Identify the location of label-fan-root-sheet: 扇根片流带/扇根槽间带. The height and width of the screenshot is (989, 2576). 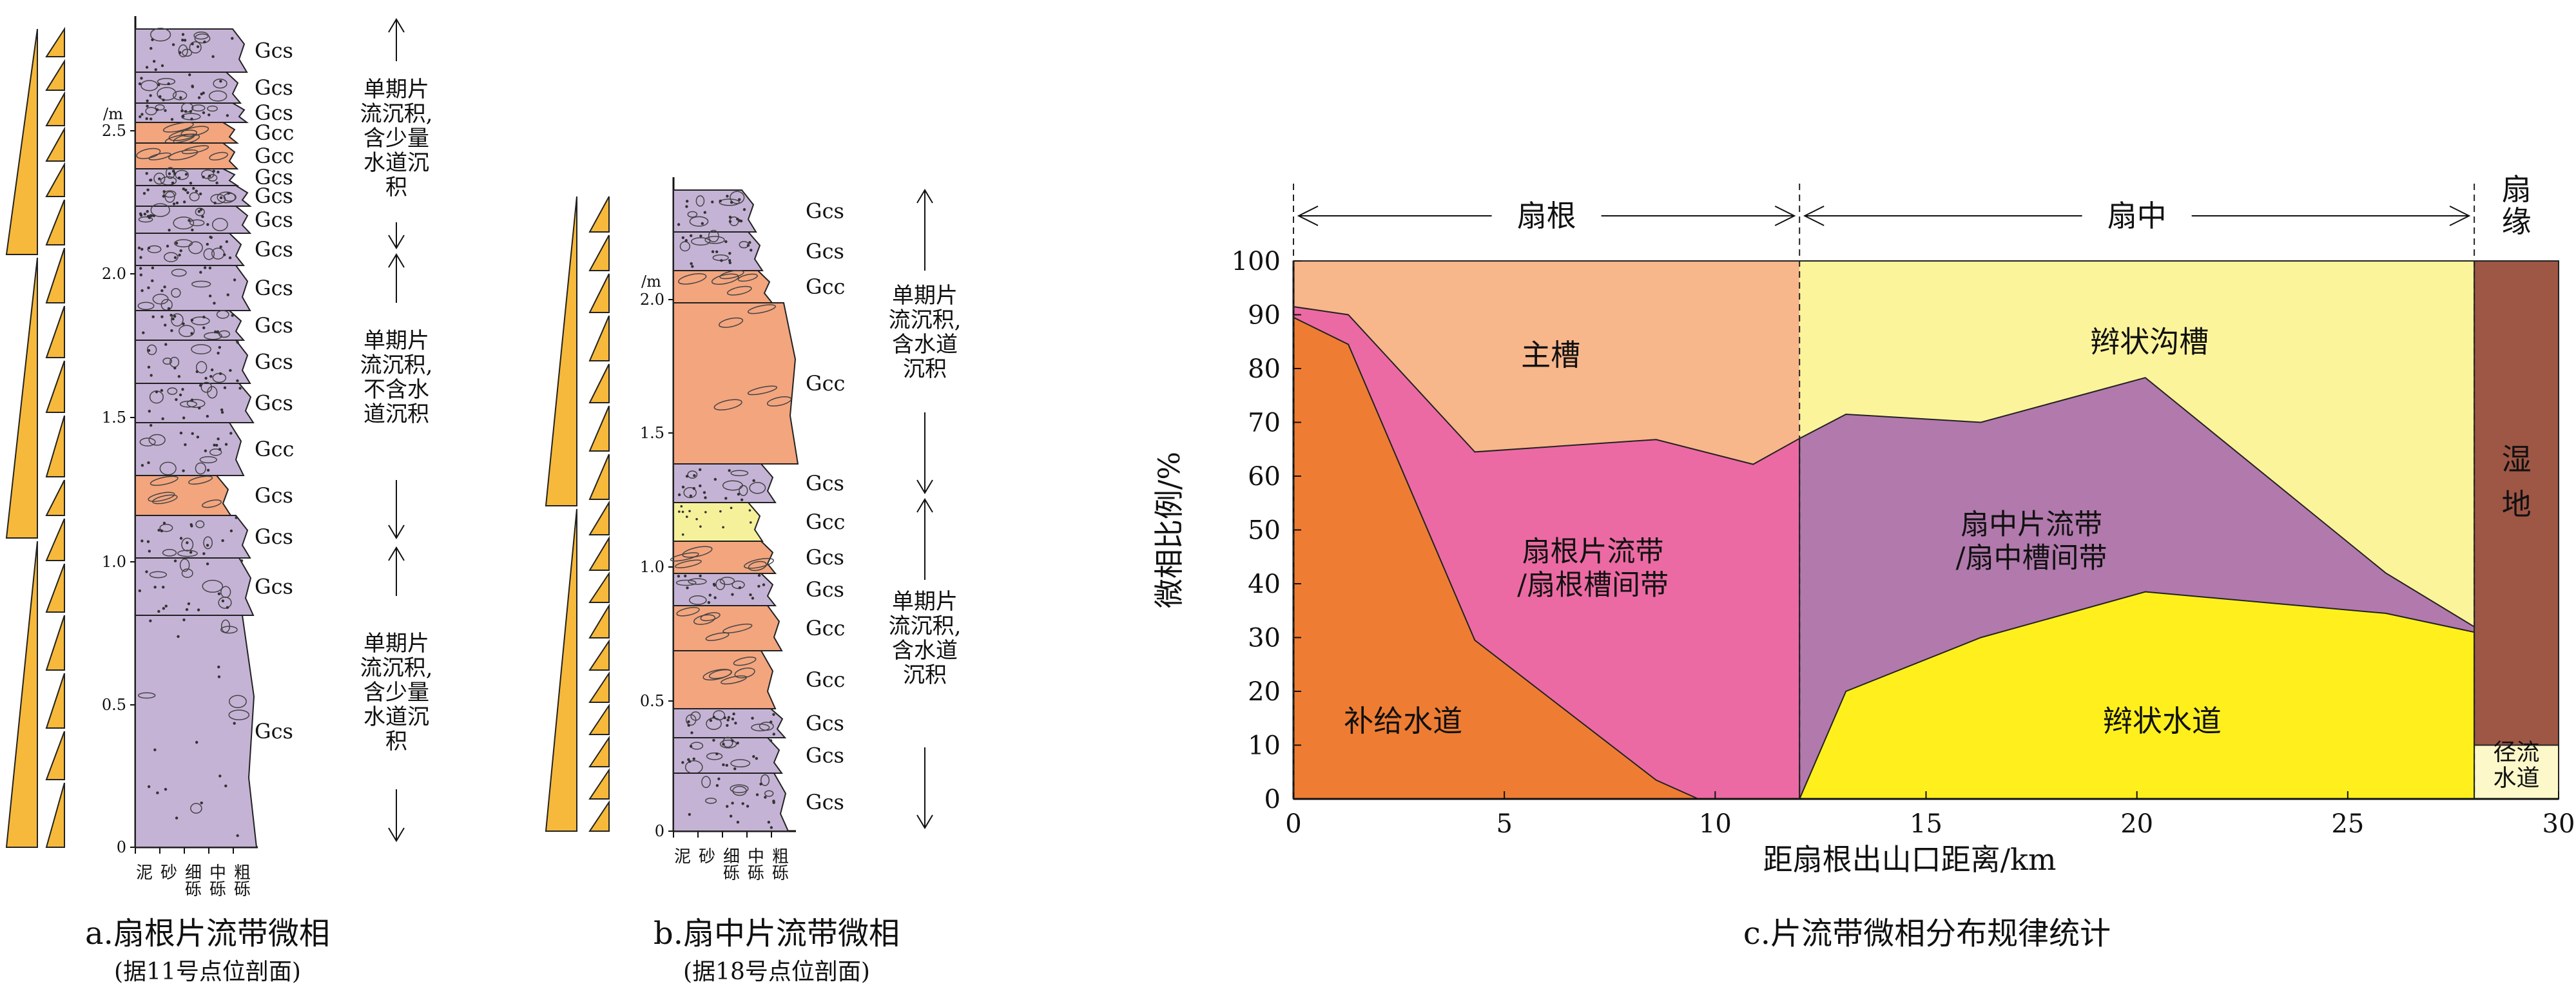
(1593, 568).